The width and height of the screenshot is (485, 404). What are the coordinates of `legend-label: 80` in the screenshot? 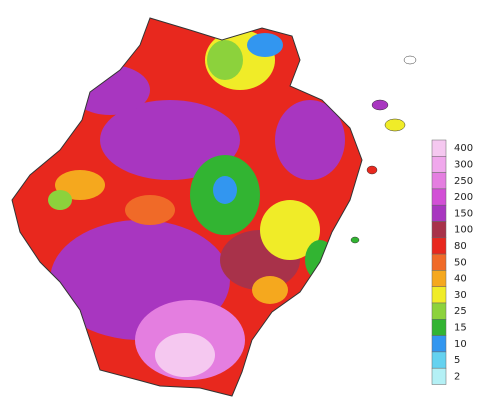 It's located at (460, 246).